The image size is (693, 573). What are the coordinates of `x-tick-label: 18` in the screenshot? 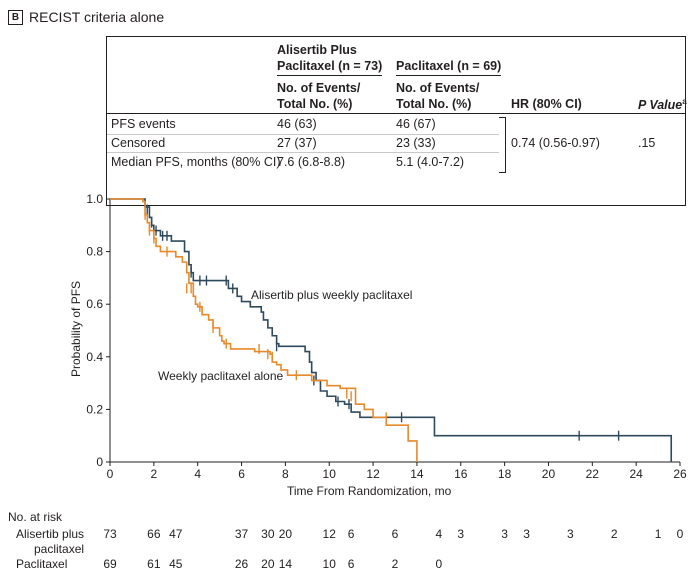 It's located at (505, 474).